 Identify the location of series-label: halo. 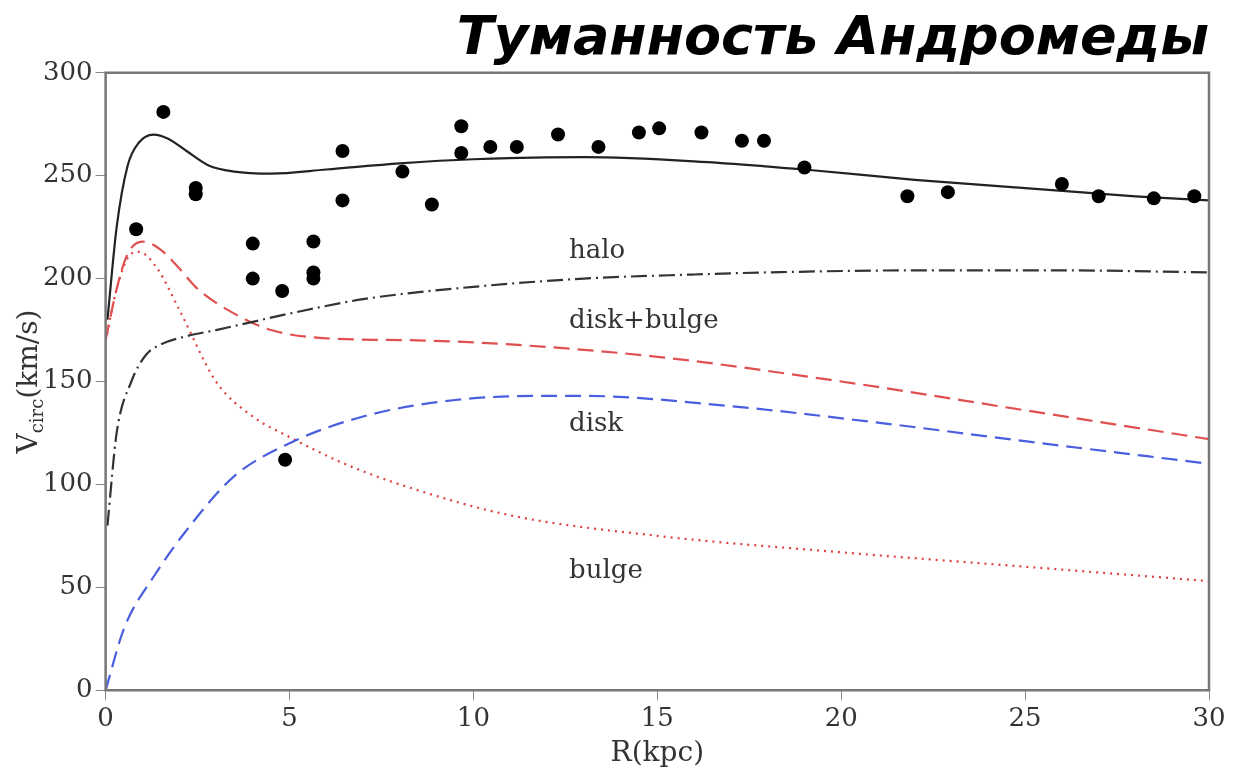
(597, 249).